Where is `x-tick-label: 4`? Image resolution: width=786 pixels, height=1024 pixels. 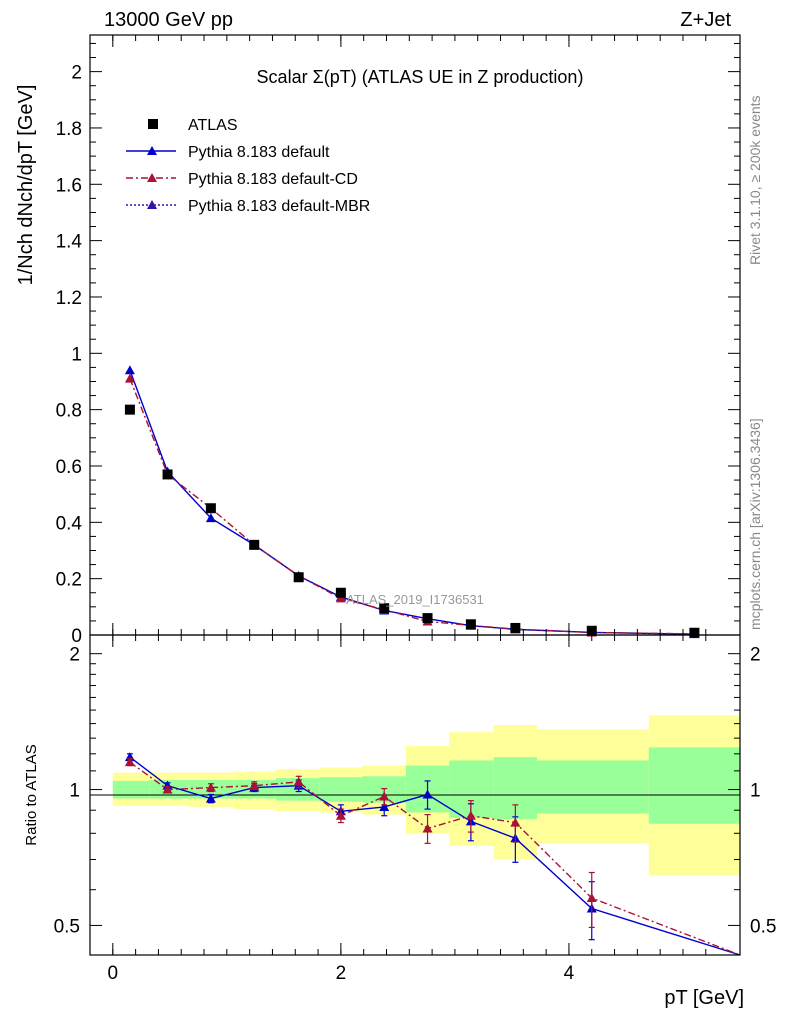 x-tick-label: 4 is located at coordinates (569, 973).